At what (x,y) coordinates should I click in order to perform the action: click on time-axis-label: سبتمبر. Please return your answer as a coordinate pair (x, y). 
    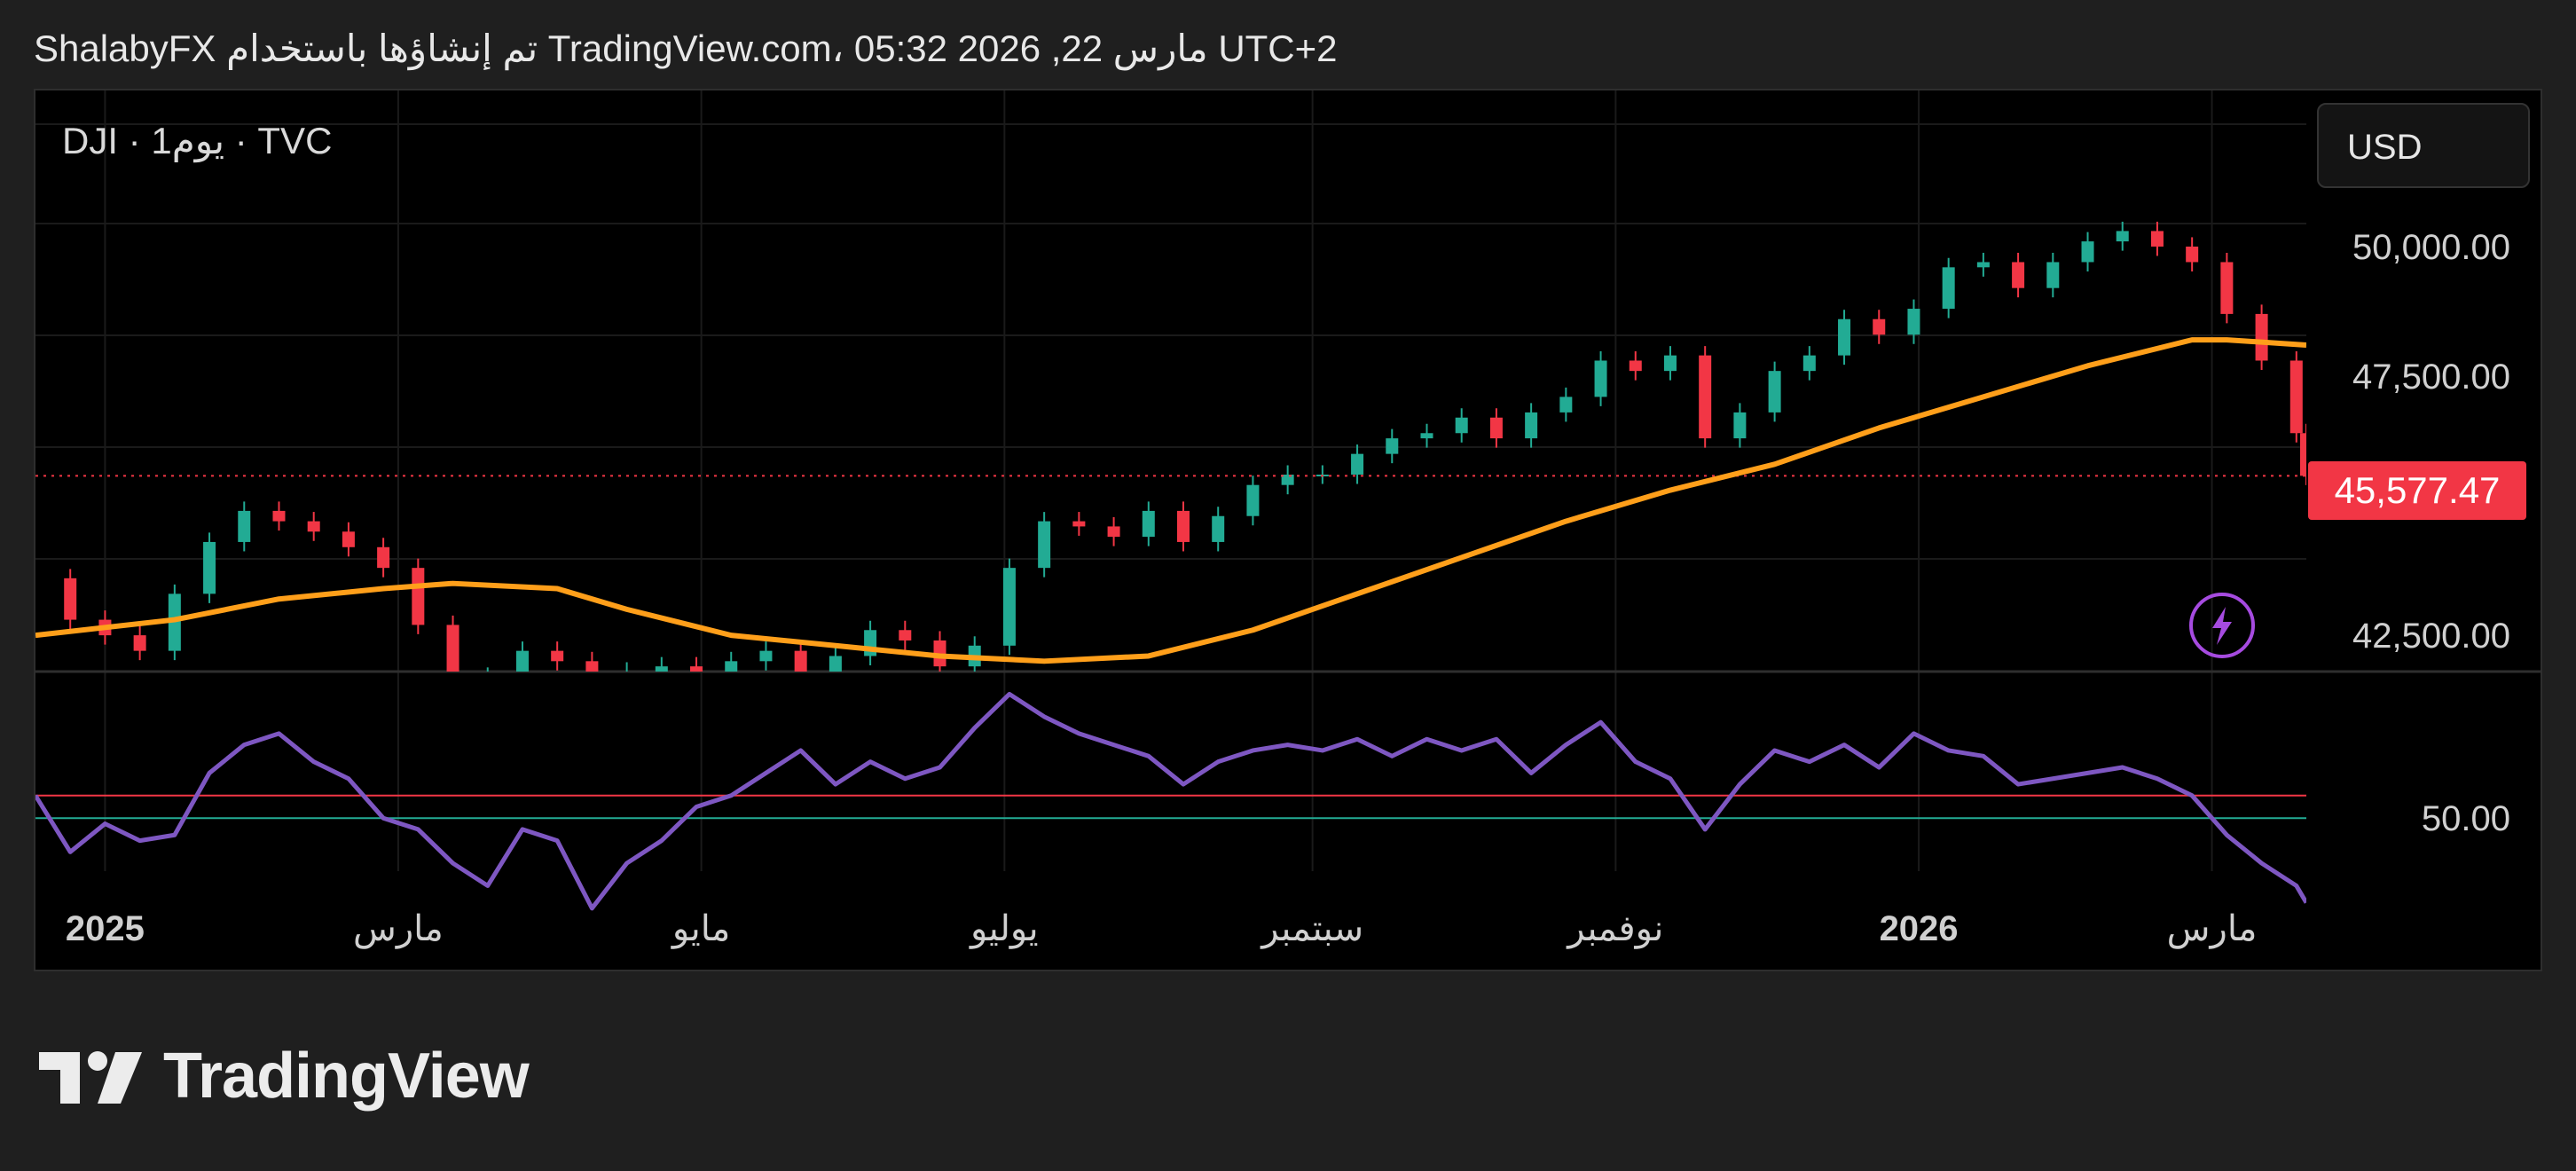
    Looking at the image, I should click on (1311, 929).